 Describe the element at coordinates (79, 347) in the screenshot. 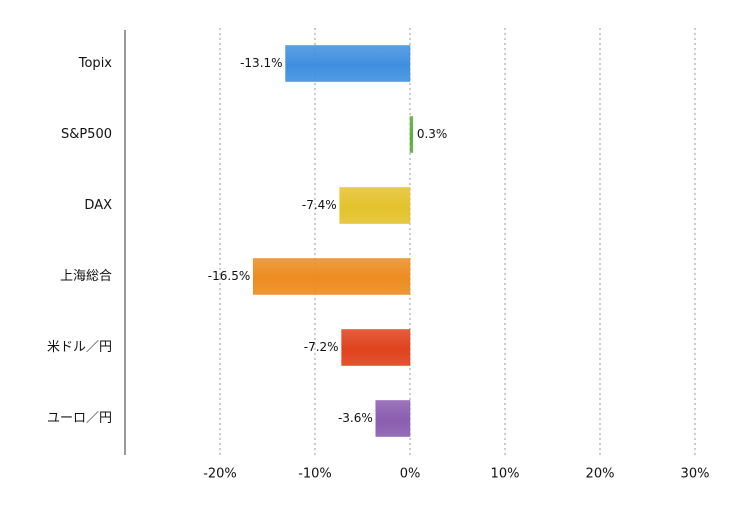

I see `category-label: 米ドル／円` at that location.